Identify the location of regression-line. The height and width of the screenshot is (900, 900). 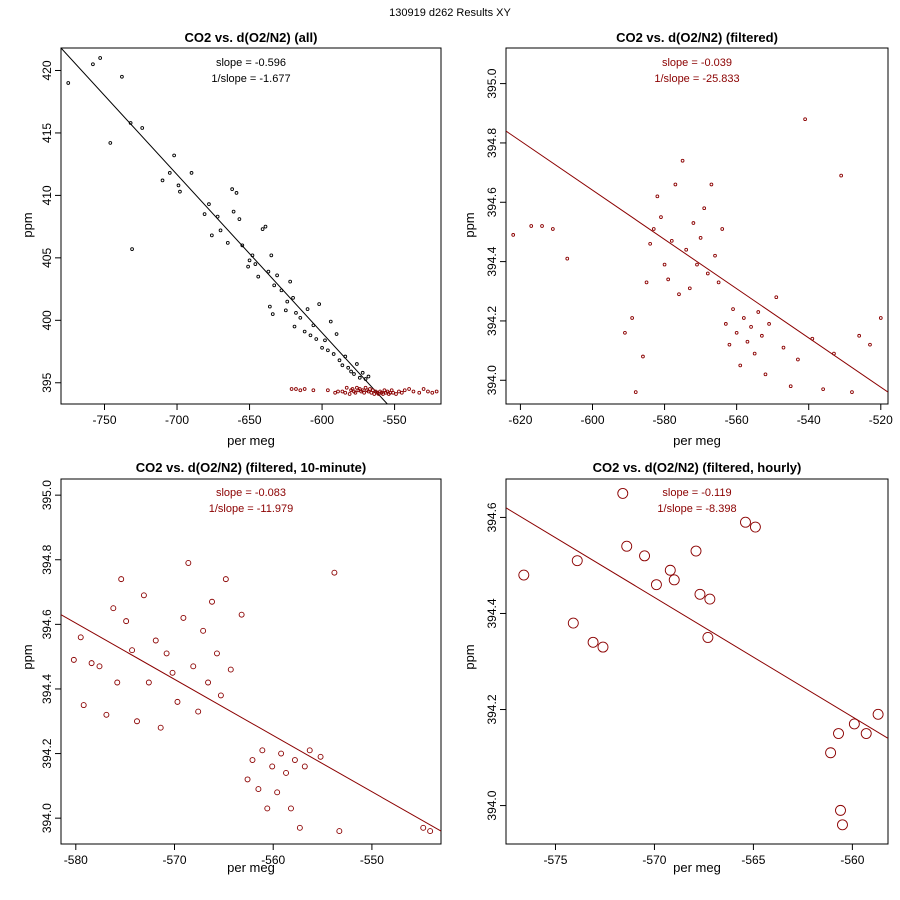
(251, 723).